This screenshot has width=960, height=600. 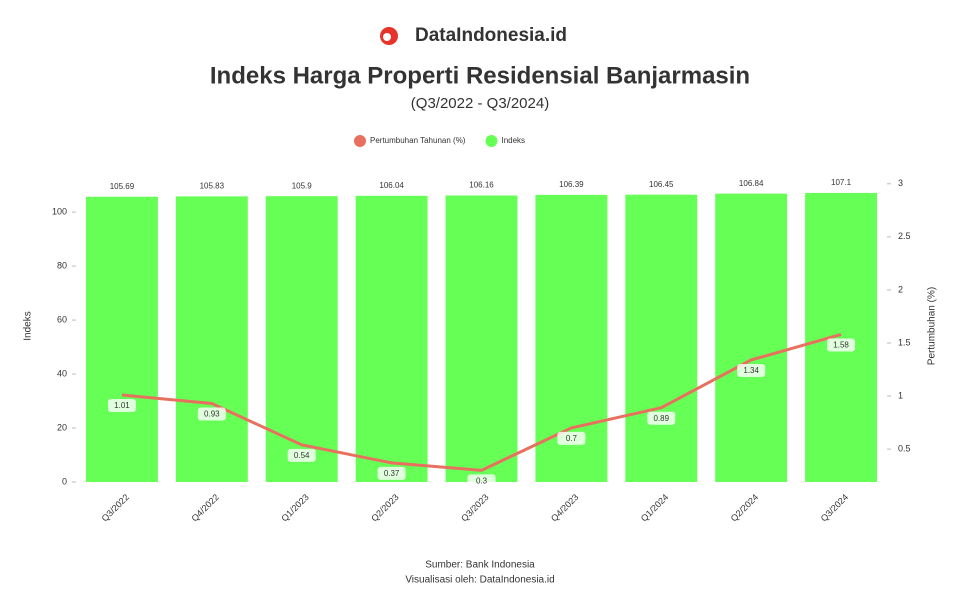 What do you see at coordinates (115, 507) in the screenshot?
I see `x-tick-label: Q3/2022` at bounding box center [115, 507].